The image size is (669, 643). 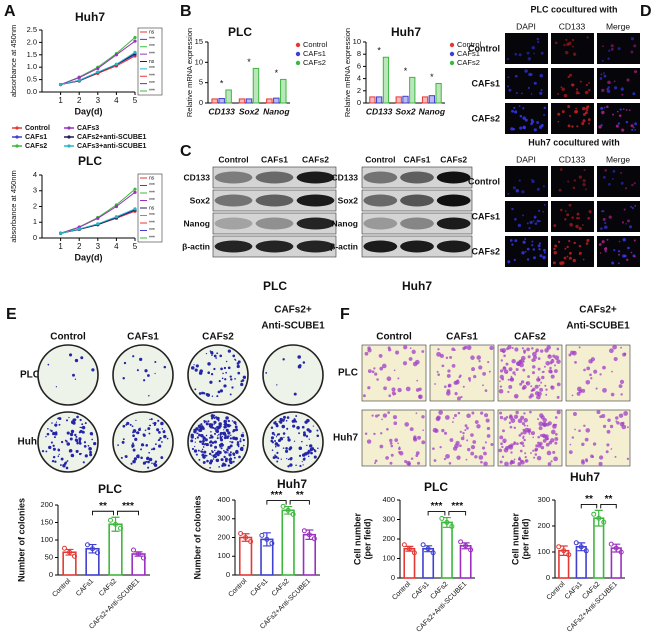 I want to click on y-axis-label: Relative mRNA expression, so click(x=347, y=72).